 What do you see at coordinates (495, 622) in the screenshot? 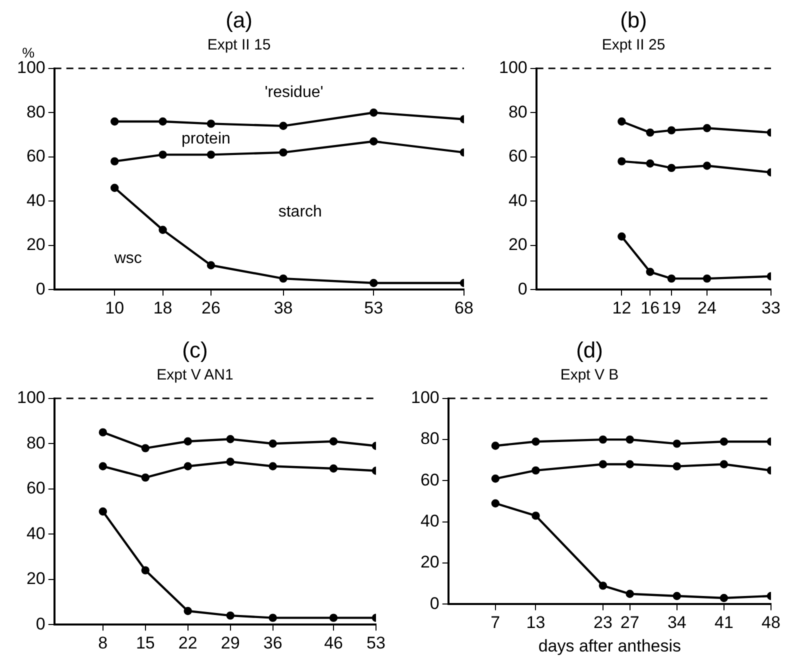
I see `x-tick-label: 7` at bounding box center [495, 622].